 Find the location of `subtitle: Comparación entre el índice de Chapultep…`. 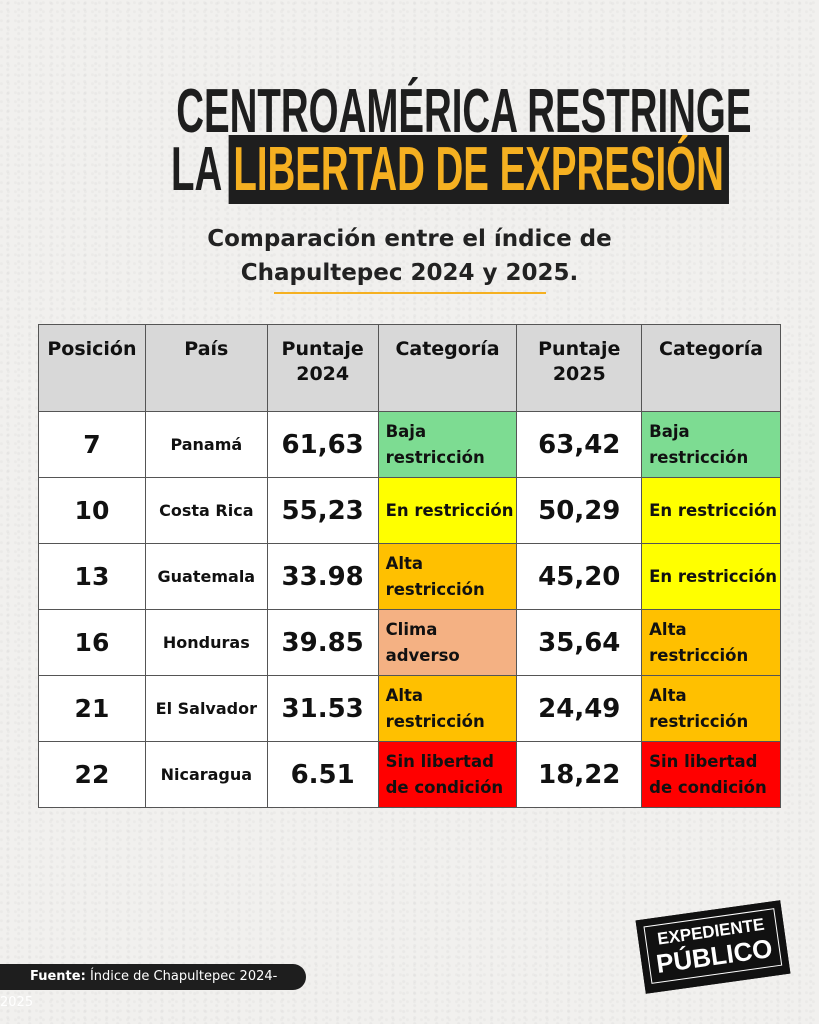

subtitle: Comparación entre el índice de Chapultep… is located at coordinates (409, 256).